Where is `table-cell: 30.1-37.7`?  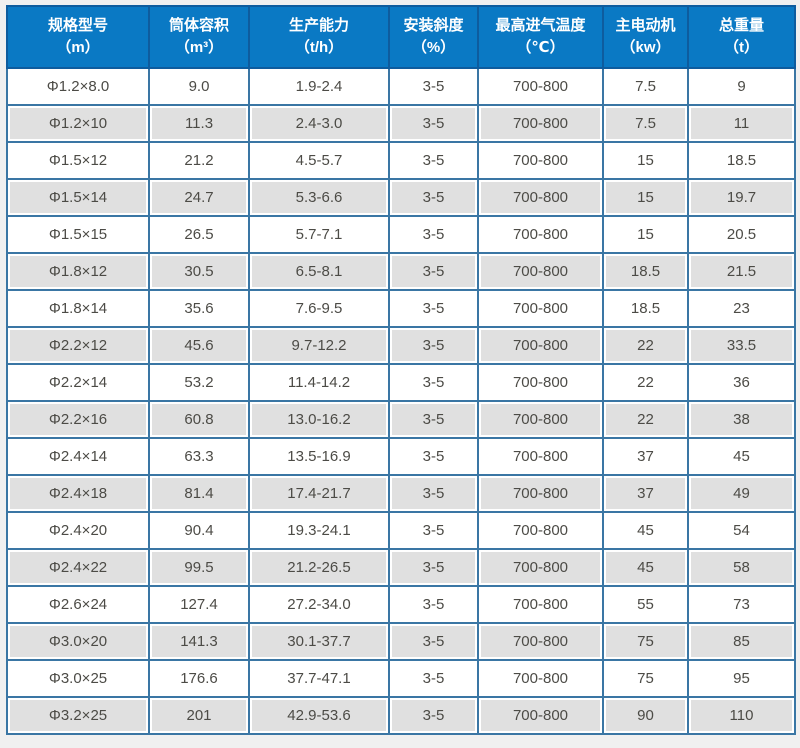 table-cell: 30.1-37.7 is located at coordinates (319, 641).